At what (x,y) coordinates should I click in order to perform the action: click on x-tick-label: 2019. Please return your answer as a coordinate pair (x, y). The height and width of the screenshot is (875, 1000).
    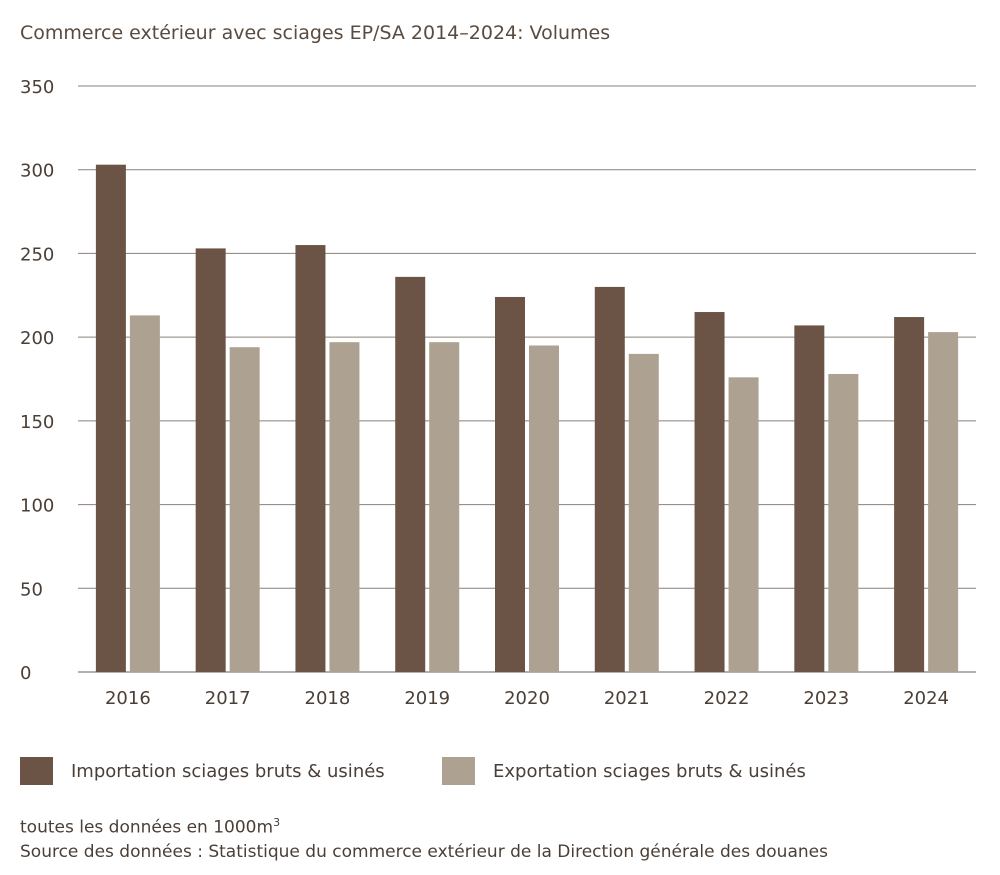
    Looking at the image, I should click on (427, 698).